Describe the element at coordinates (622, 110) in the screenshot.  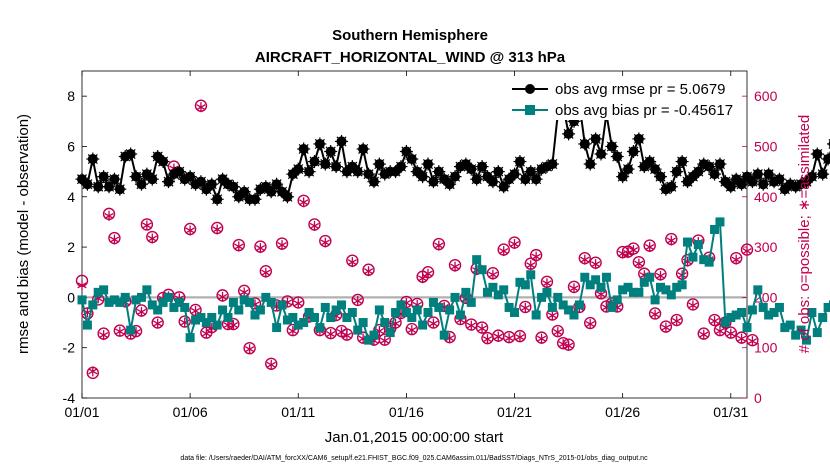
I see `legend-entry-bias: obs avg bias pr = -0.45617` at that location.